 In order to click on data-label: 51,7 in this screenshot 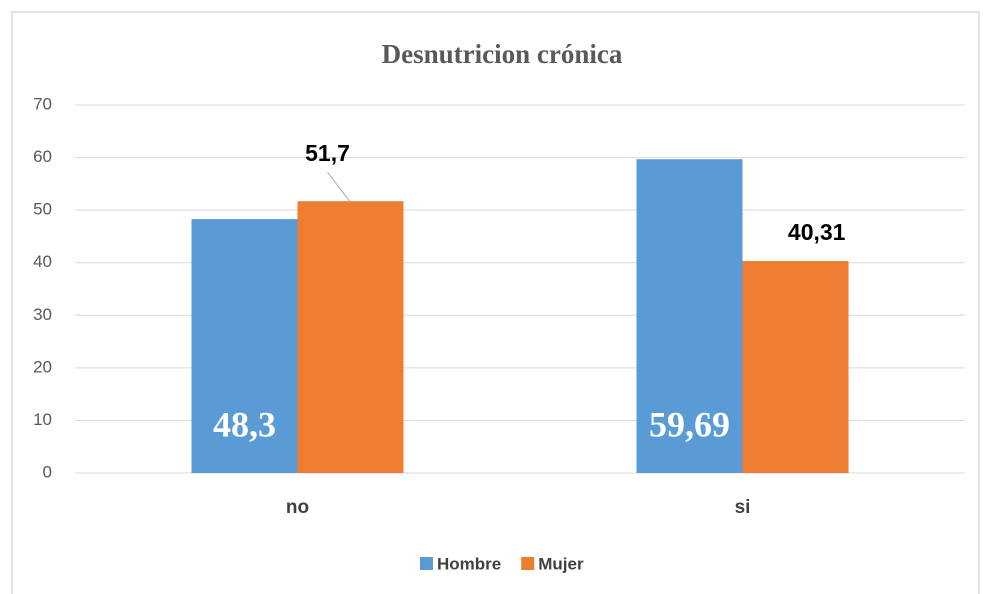, I will do `click(327, 153)`.